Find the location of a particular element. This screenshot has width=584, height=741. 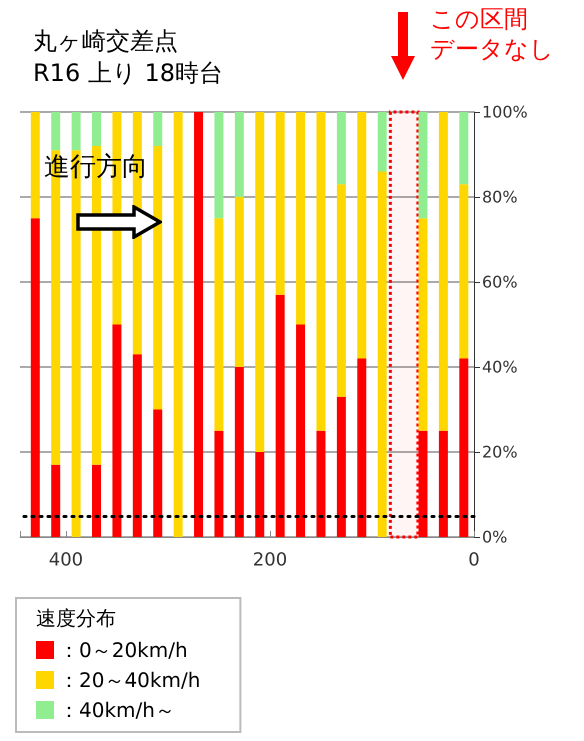

legend-label: ：40km/h～ is located at coordinates (117, 710).